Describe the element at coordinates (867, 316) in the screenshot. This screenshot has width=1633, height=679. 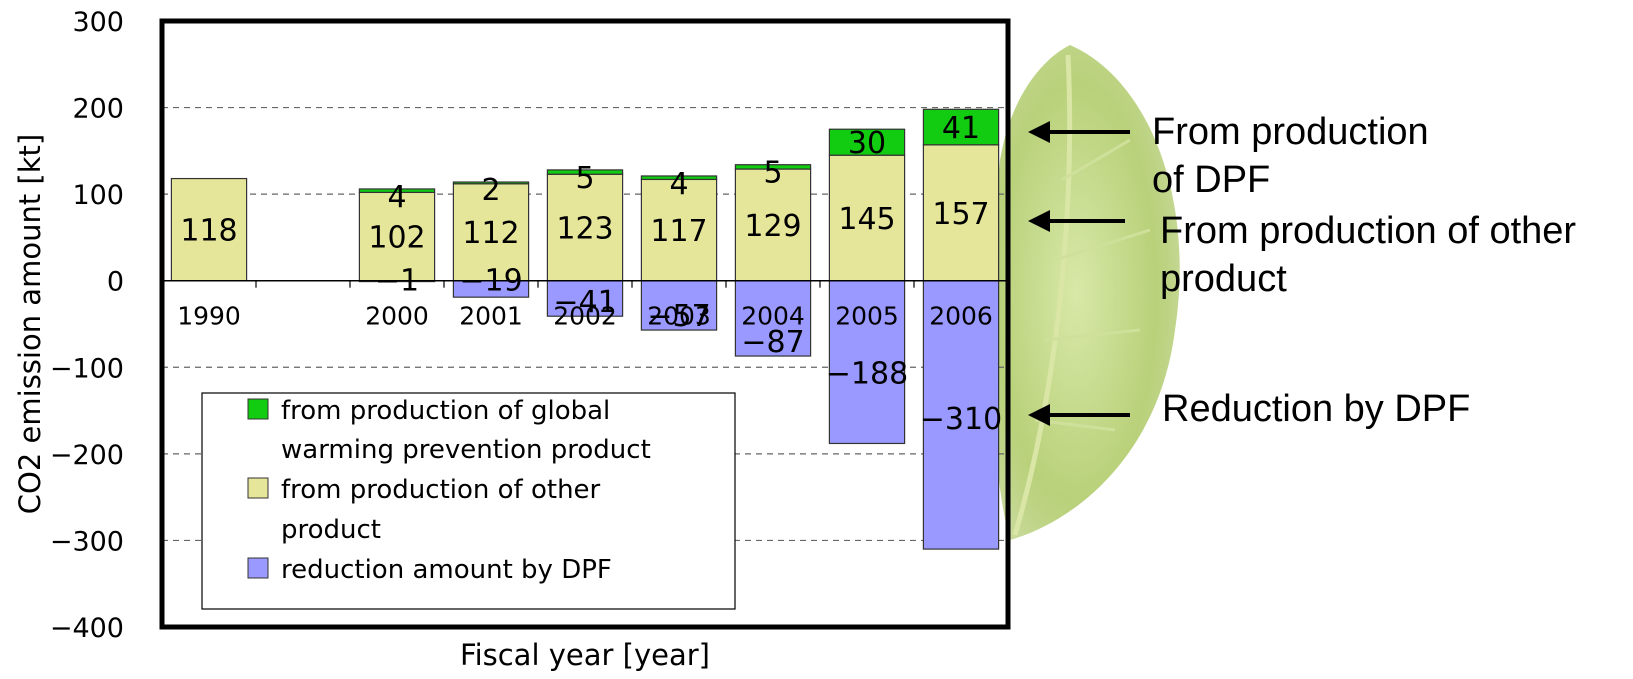
I see `x-tick-label: 2005` at that location.